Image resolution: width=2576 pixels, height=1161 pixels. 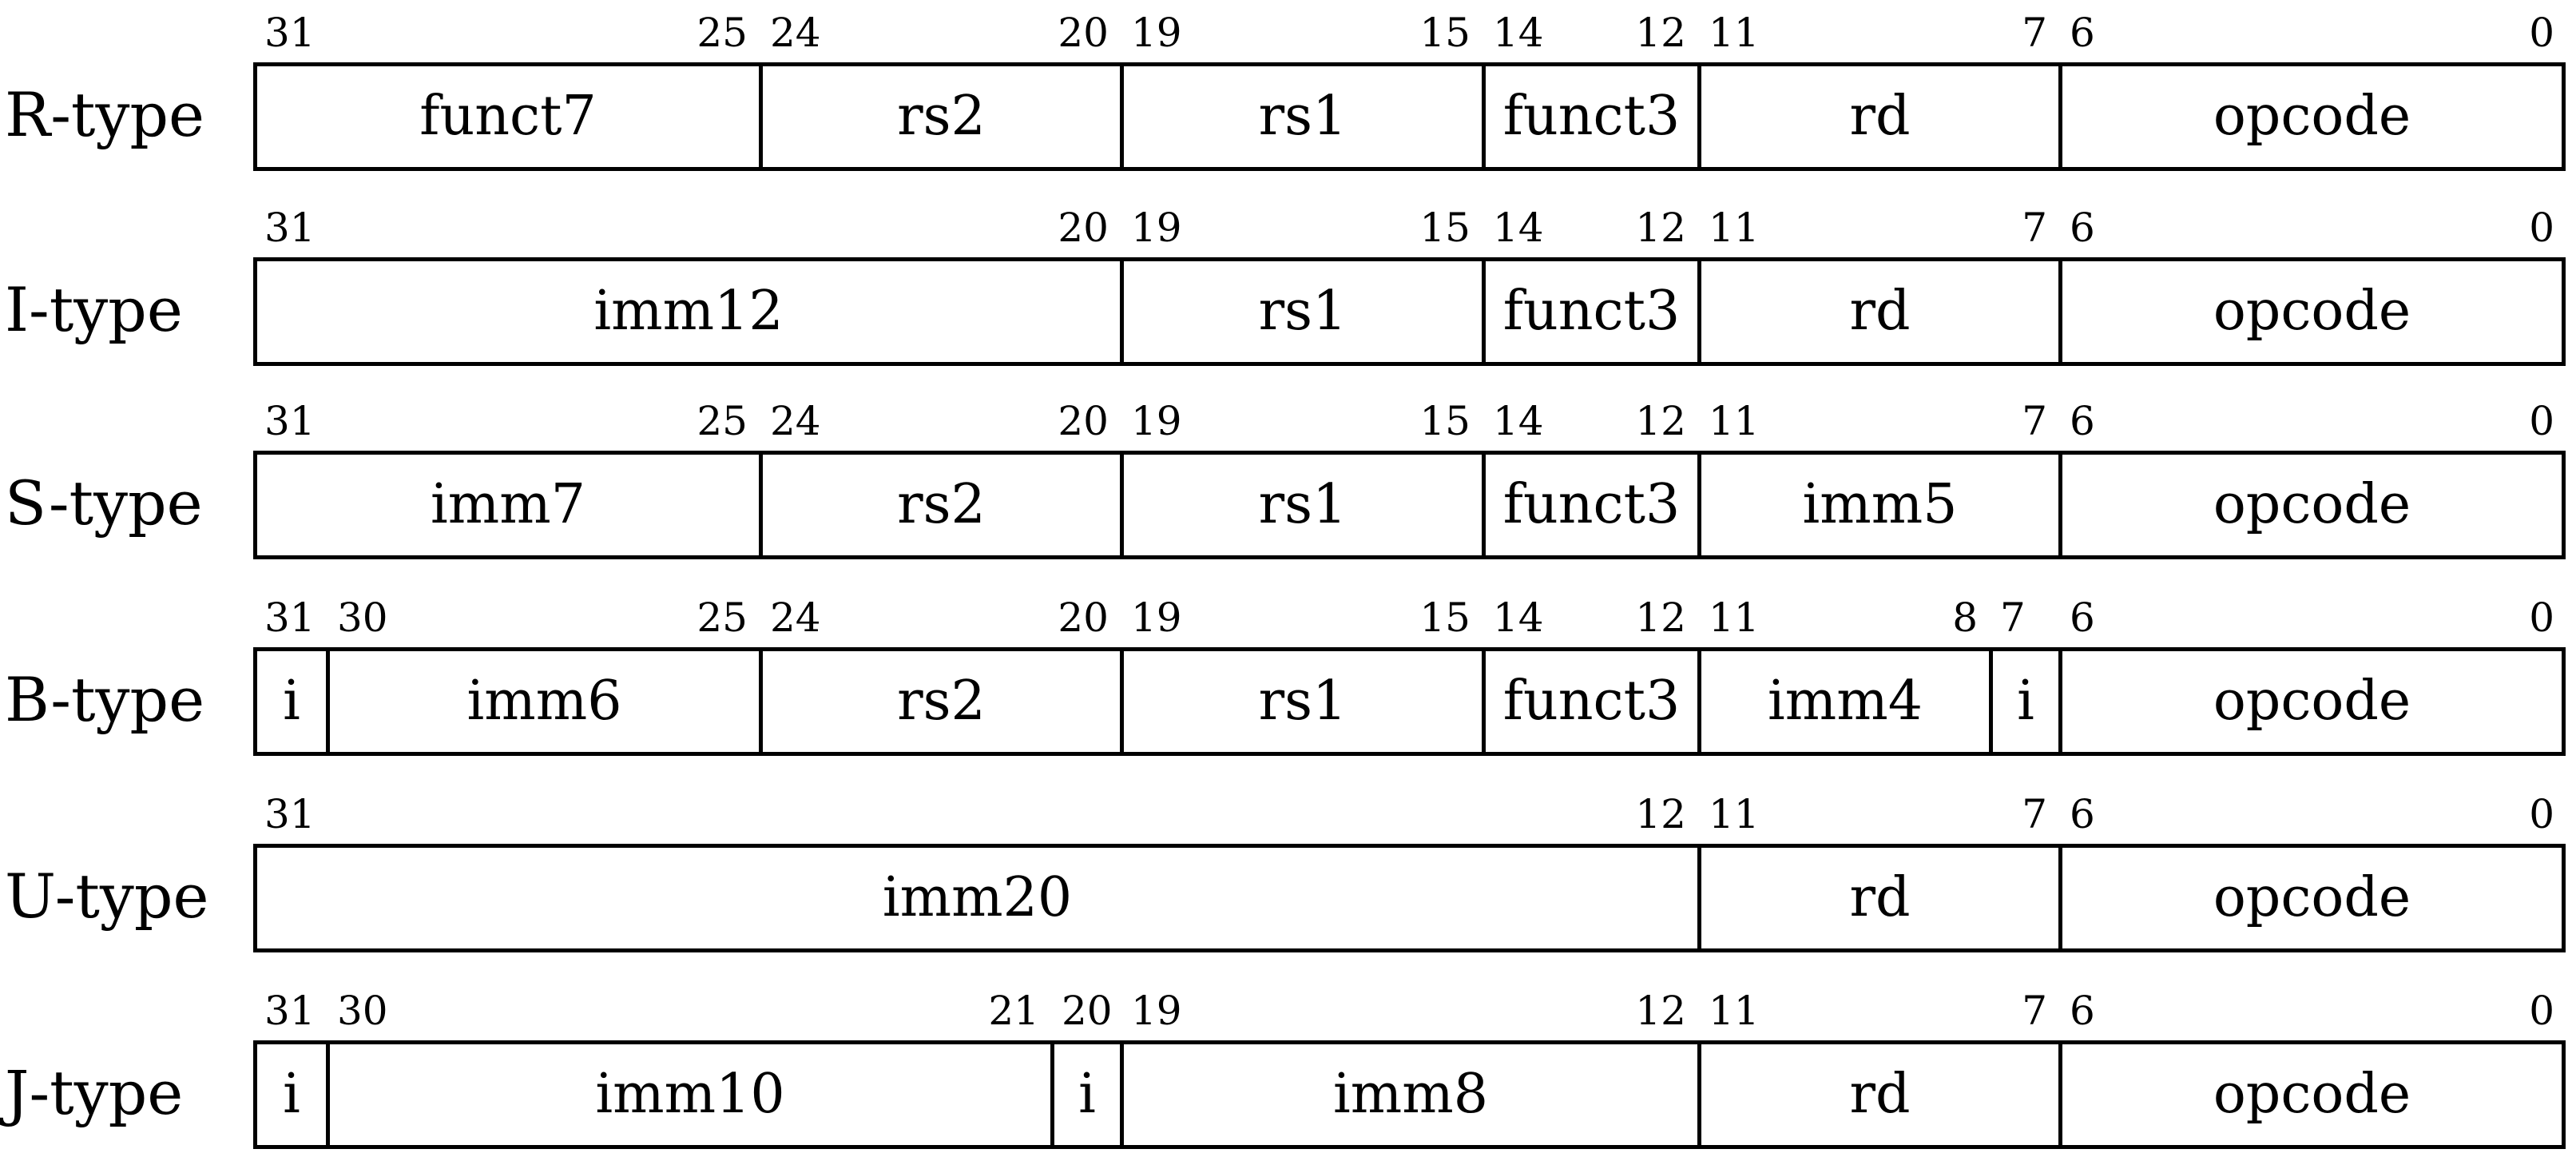 I want to click on field-imm6: imm6, so click(x=542, y=701).